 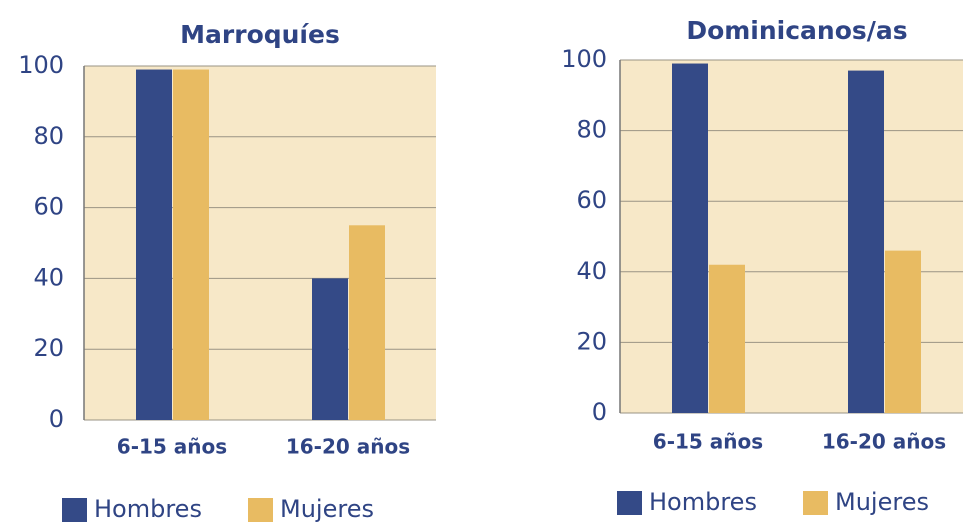 I want to click on chart-title: Marroquíes, so click(x=260, y=34).